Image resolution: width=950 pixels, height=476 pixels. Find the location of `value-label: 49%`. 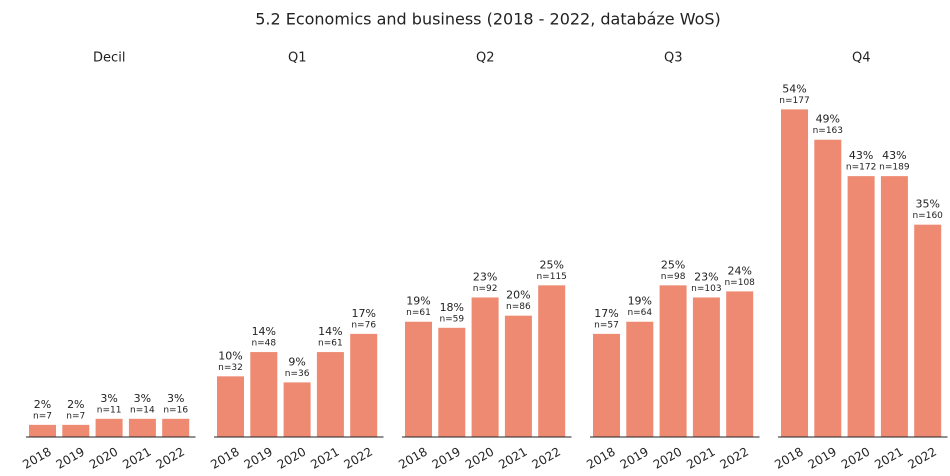

value-label: 49% is located at coordinates (828, 119).